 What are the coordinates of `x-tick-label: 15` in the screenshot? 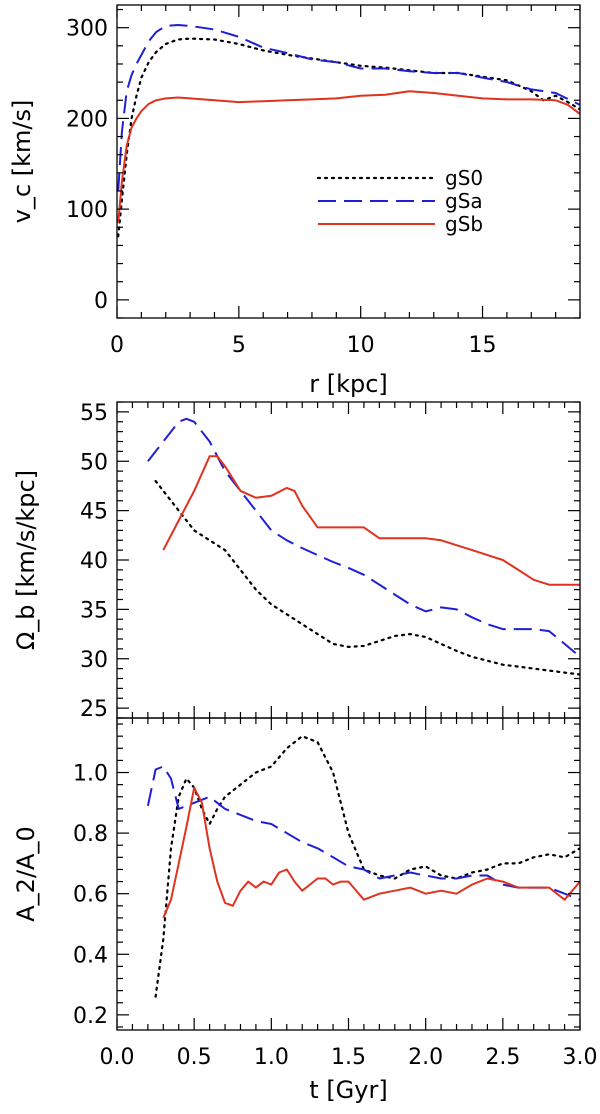 It's located at (483, 345).